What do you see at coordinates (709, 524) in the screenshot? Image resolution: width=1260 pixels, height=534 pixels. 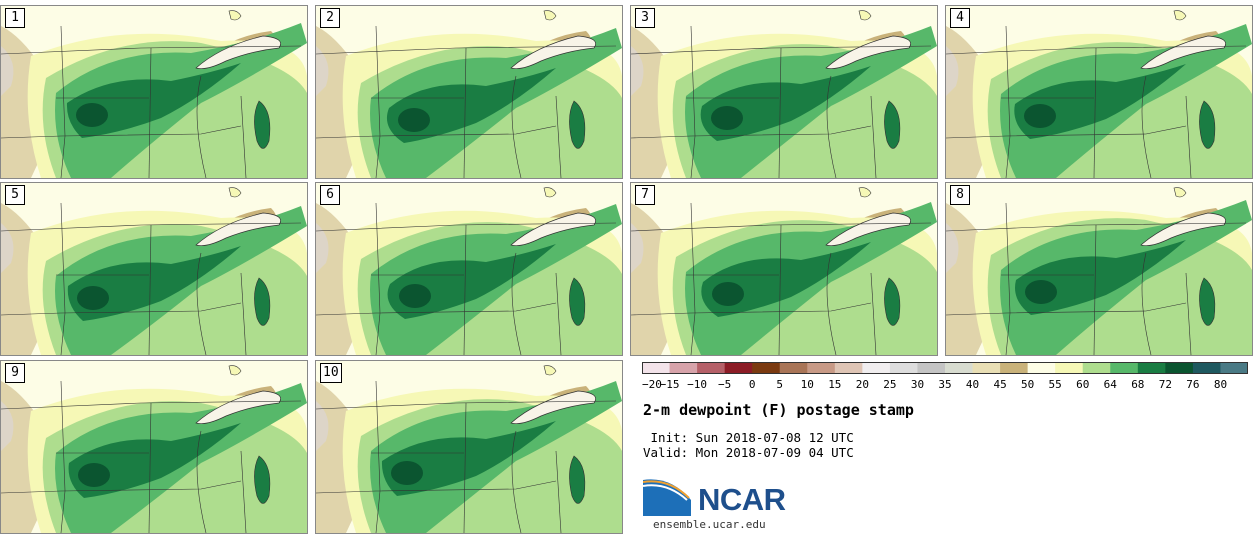 I see `website-url: ensemble.ucar.edu` at bounding box center [709, 524].